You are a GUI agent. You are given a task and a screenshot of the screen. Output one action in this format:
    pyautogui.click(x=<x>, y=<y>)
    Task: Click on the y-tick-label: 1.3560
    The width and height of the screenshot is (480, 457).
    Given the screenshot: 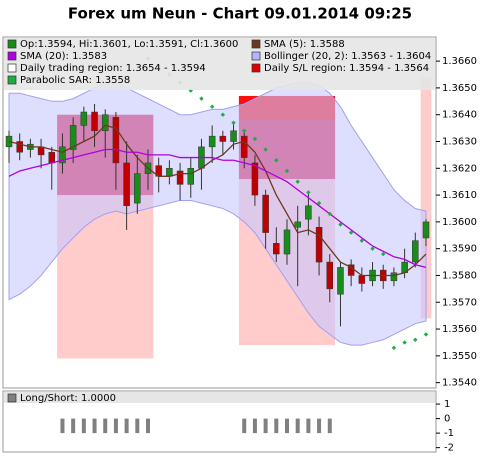 What is the action you would take?
    pyautogui.click(x=459, y=329)
    